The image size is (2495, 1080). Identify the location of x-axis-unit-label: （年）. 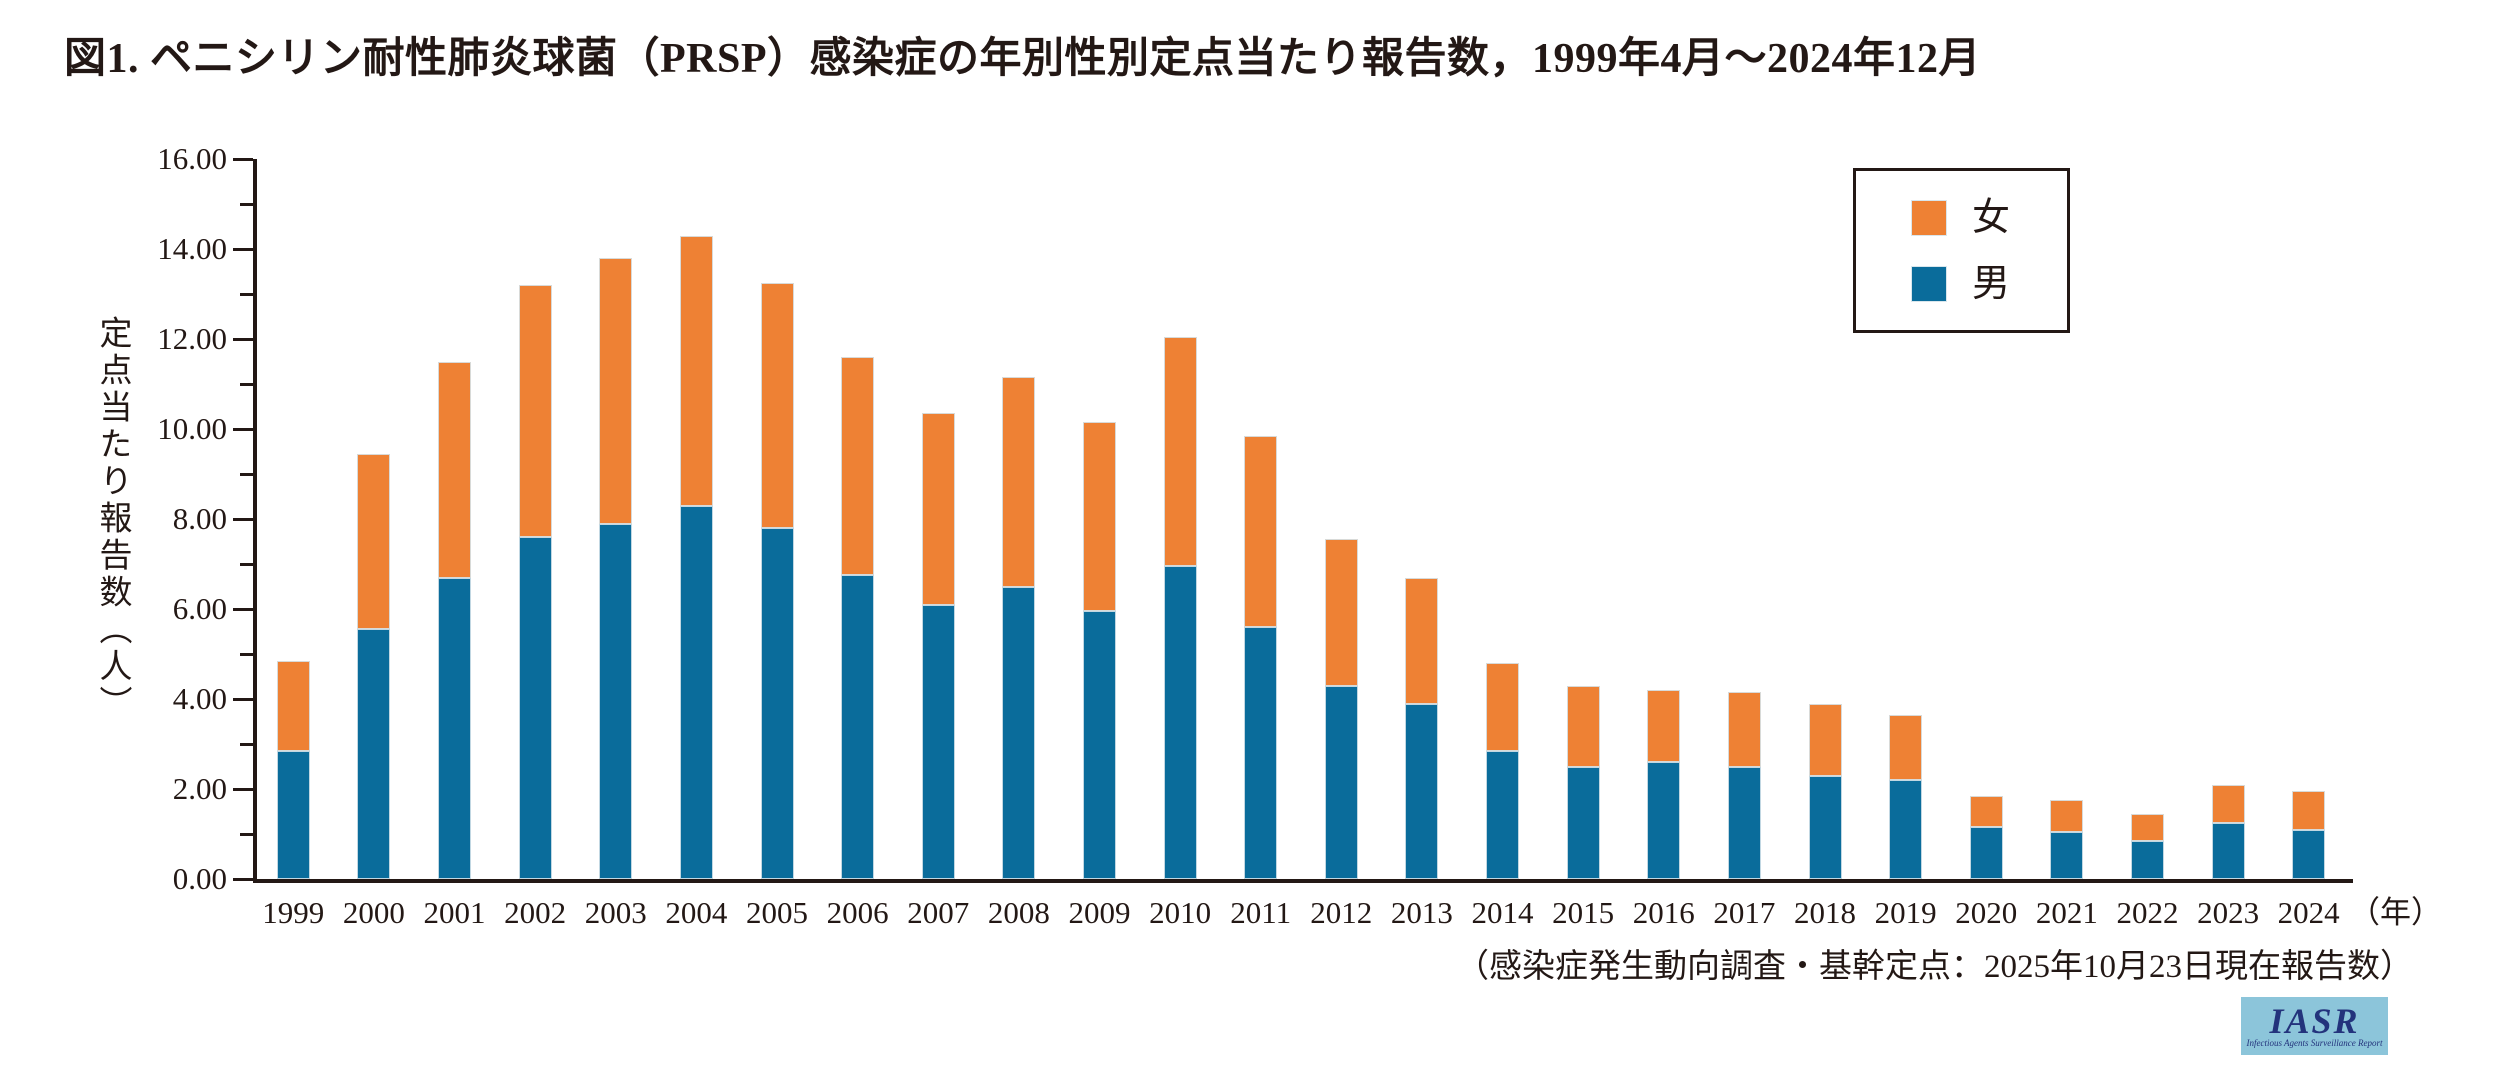
(2395, 912).